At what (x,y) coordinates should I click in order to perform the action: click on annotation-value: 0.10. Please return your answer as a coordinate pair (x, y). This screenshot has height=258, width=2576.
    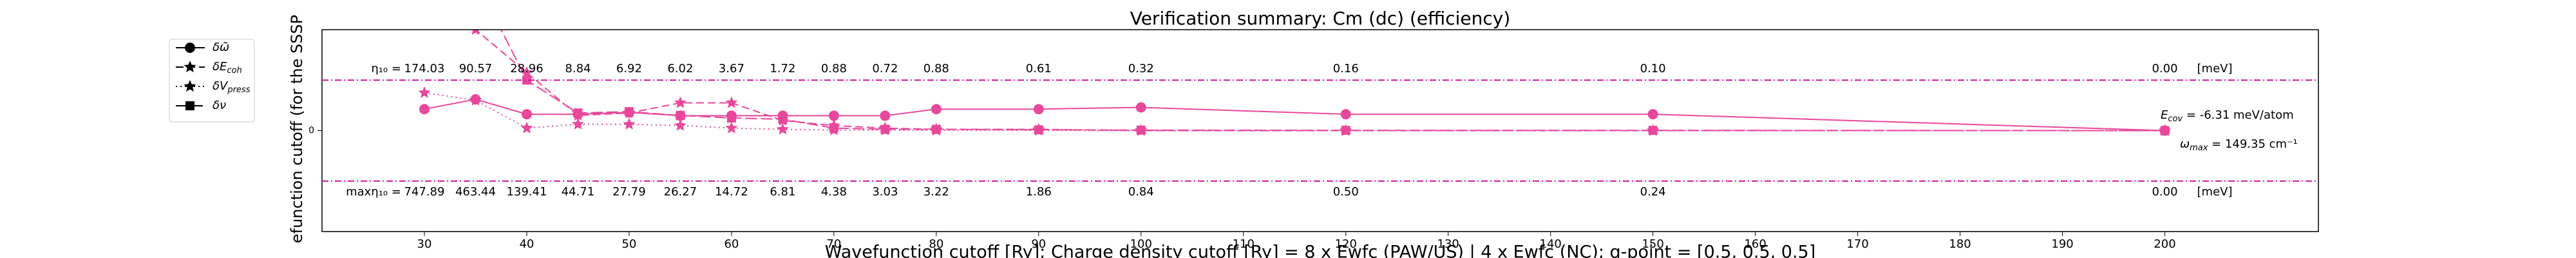
    Looking at the image, I should click on (1653, 69).